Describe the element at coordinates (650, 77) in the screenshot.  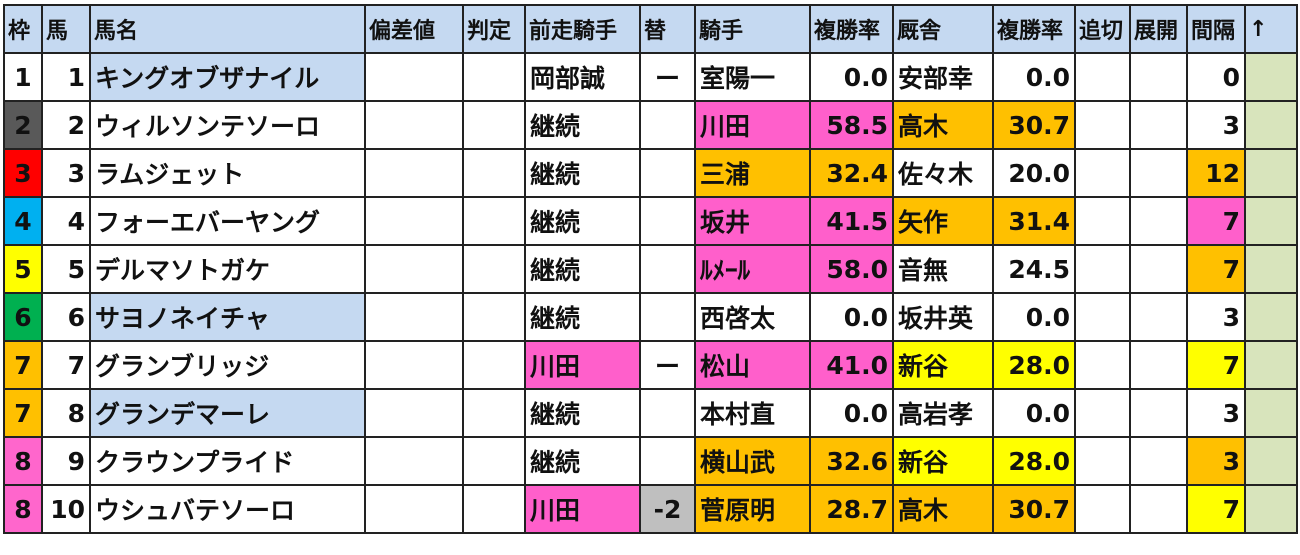
I see `table-row: 1 1 キングオブザナイル 岡部誠ー室陽一 0.0 安部幸 0.0 0` at that location.